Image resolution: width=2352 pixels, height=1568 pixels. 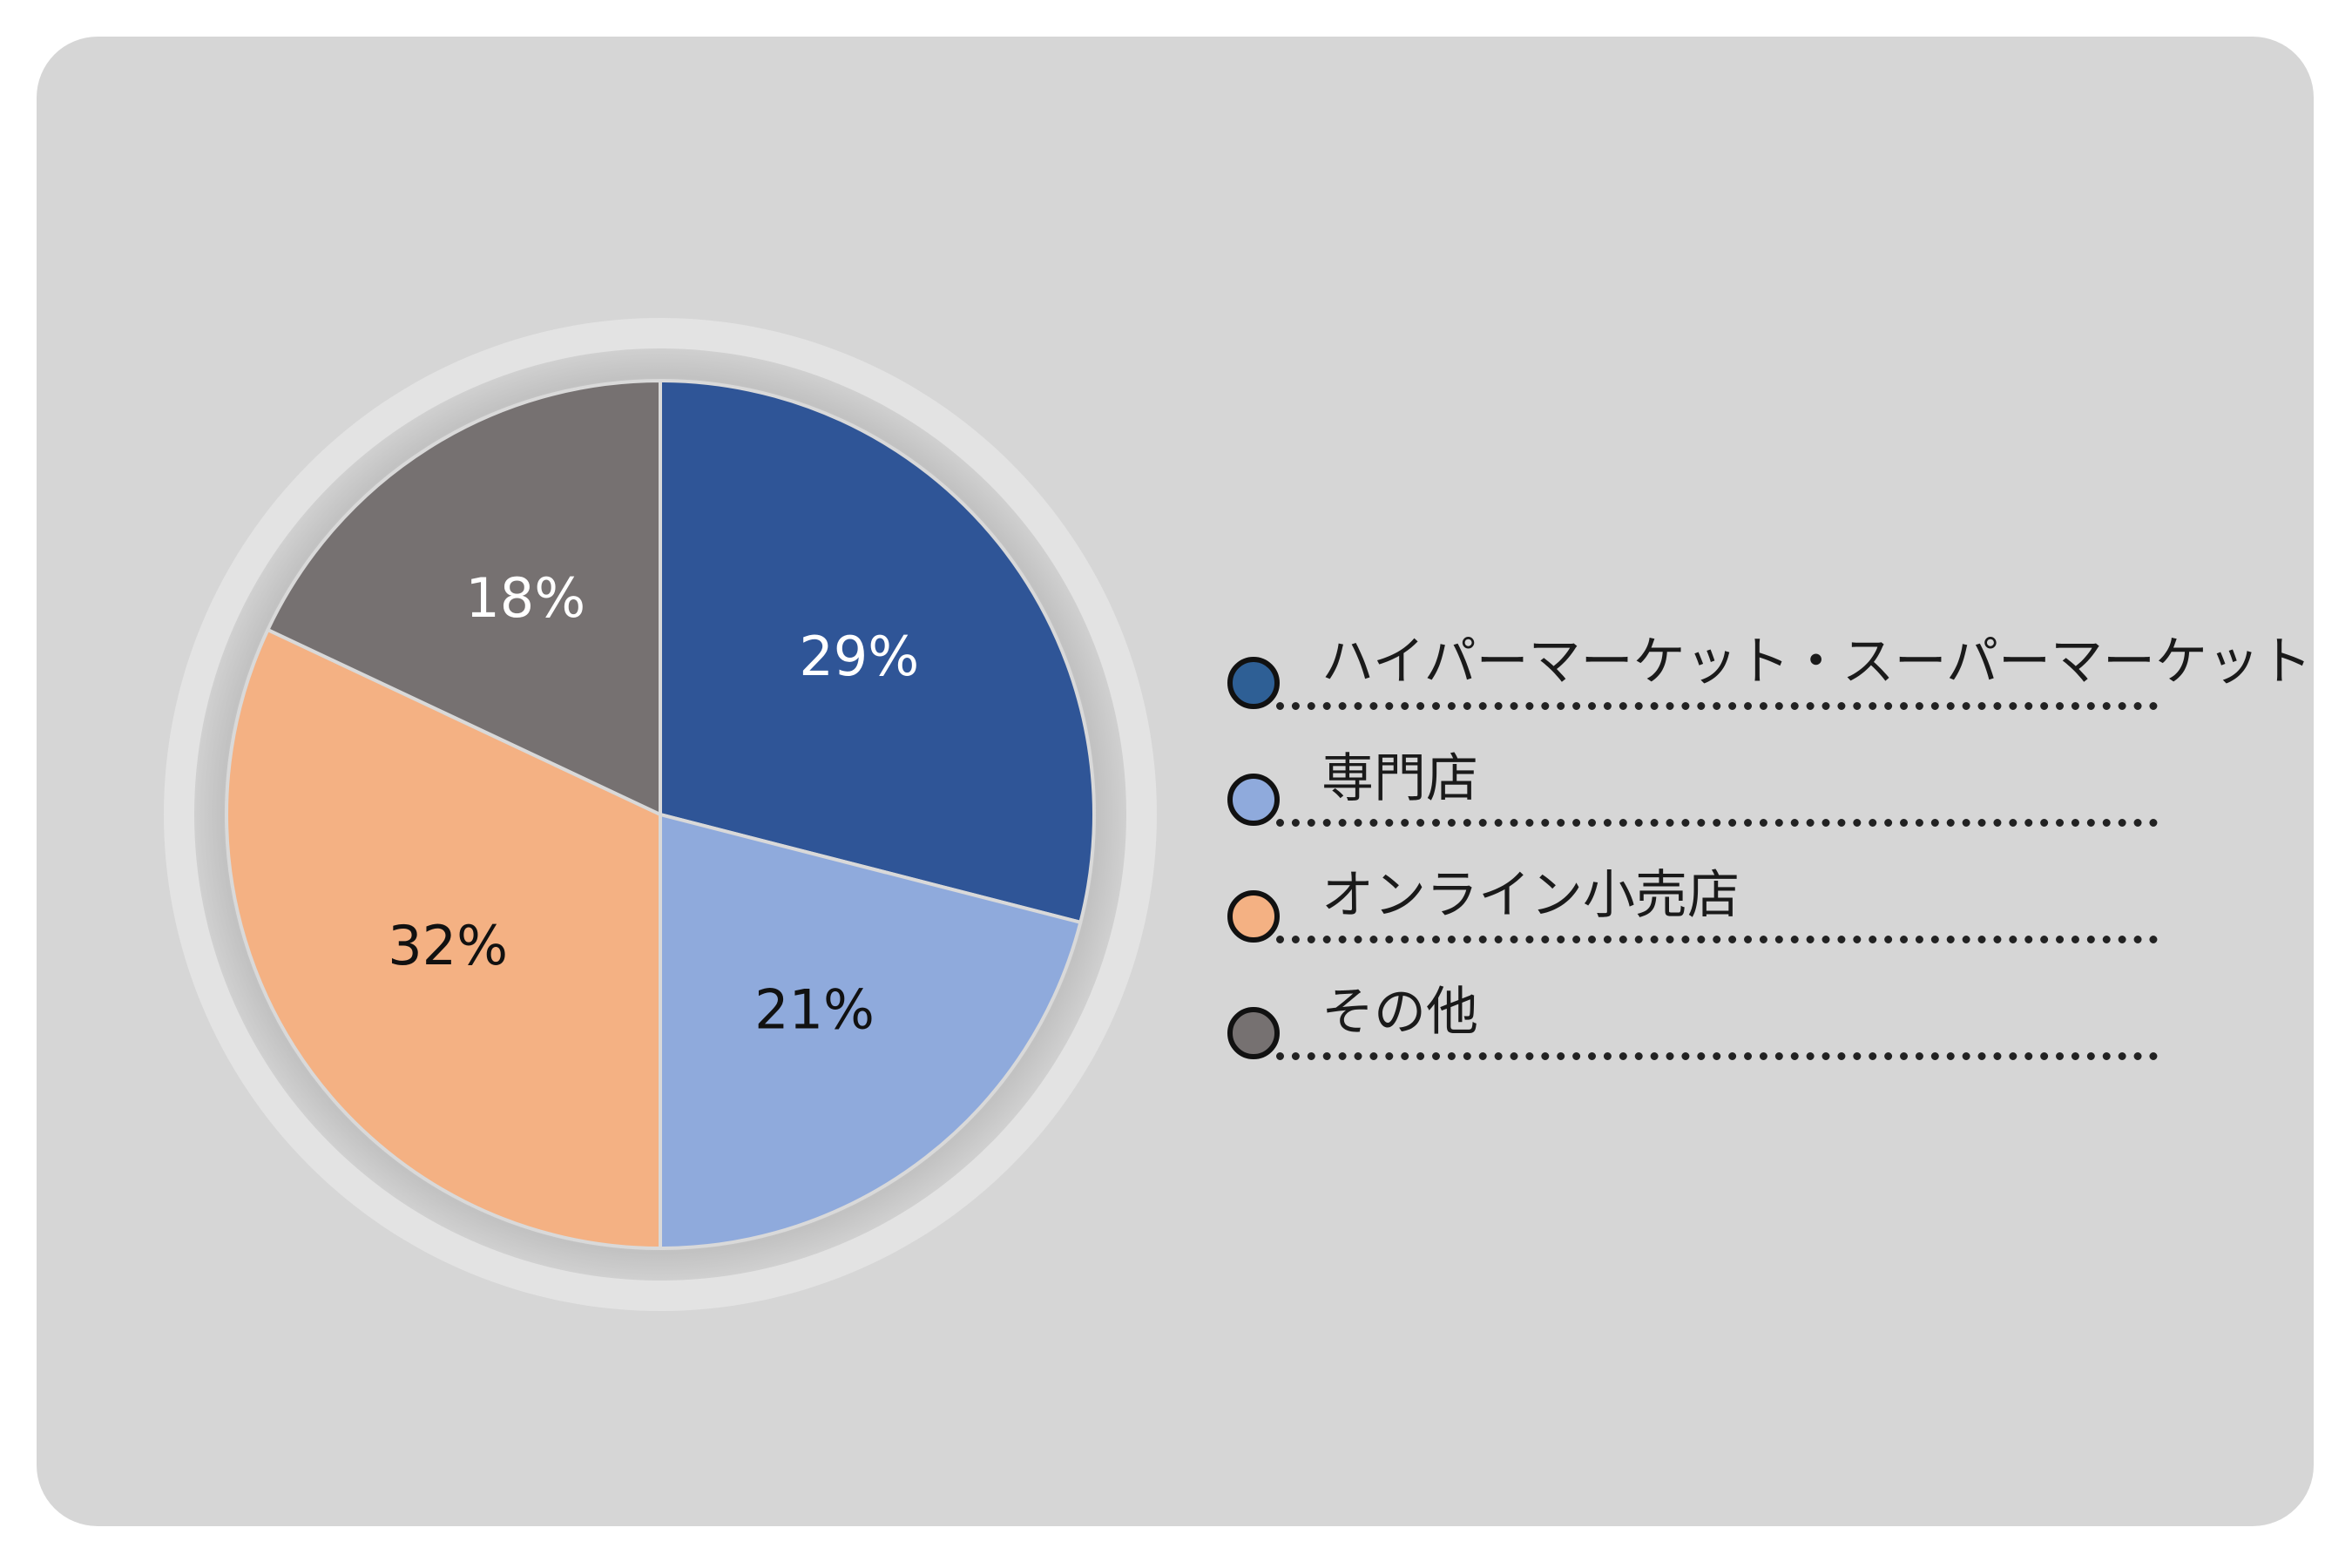 What do you see at coordinates (1253, 683) in the screenshot?
I see `legend-swatch-hypermarket` at bounding box center [1253, 683].